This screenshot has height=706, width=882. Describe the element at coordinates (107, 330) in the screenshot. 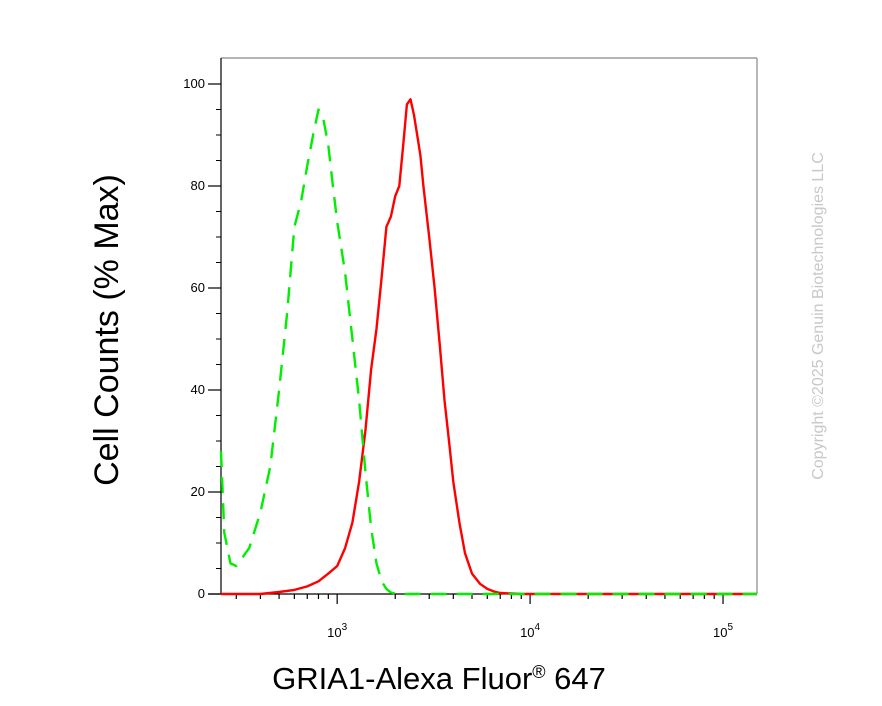

I see `y-axis-title: Cell Counts (% Max)` at that location.